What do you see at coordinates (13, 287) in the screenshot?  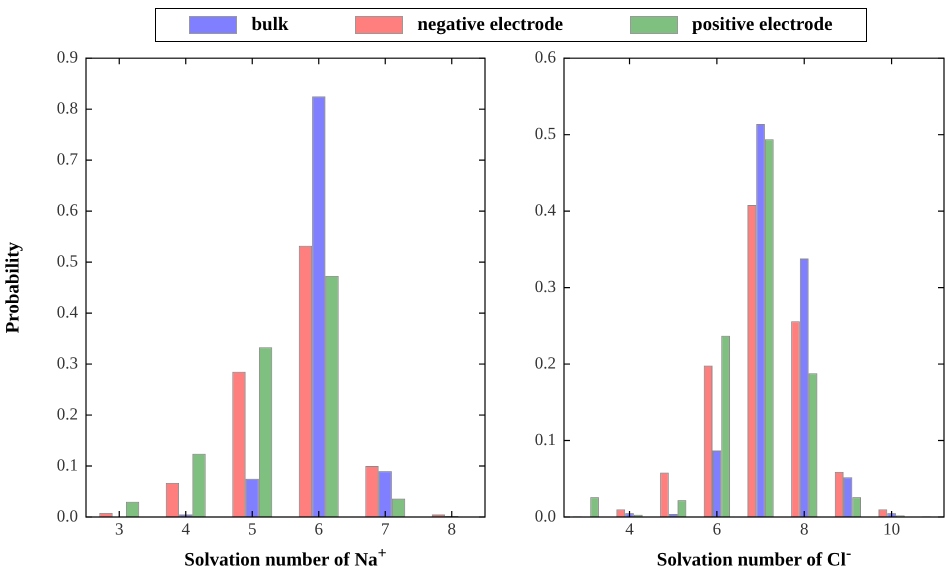 I see `y-axis-title: Probability` at bounding box center [13, 287].